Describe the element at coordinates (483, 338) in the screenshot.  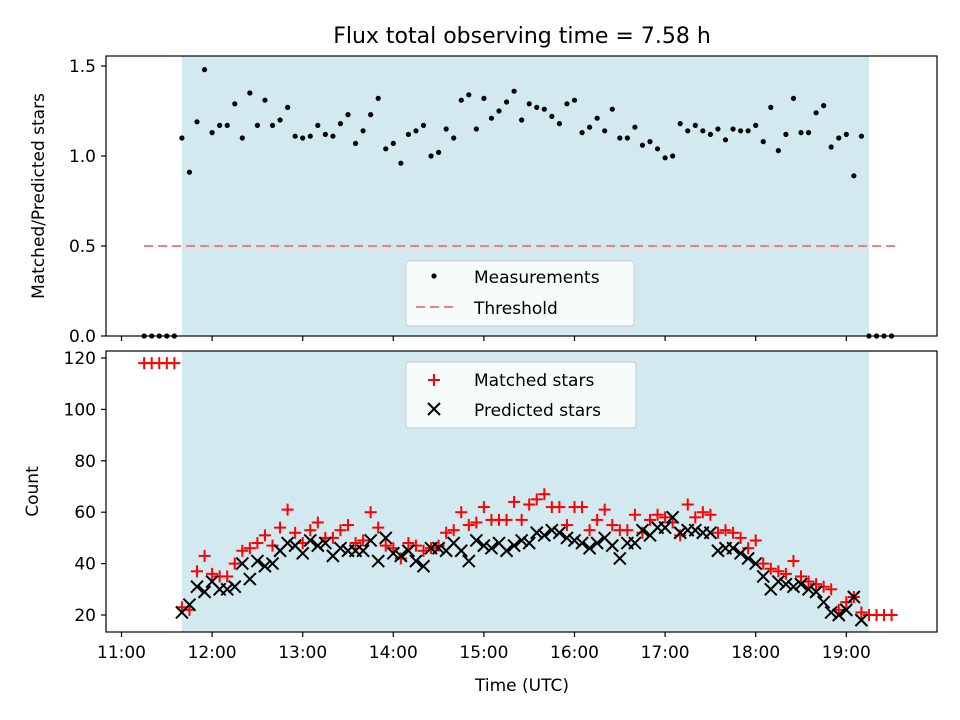
I see `top-x-ticks` at that location.